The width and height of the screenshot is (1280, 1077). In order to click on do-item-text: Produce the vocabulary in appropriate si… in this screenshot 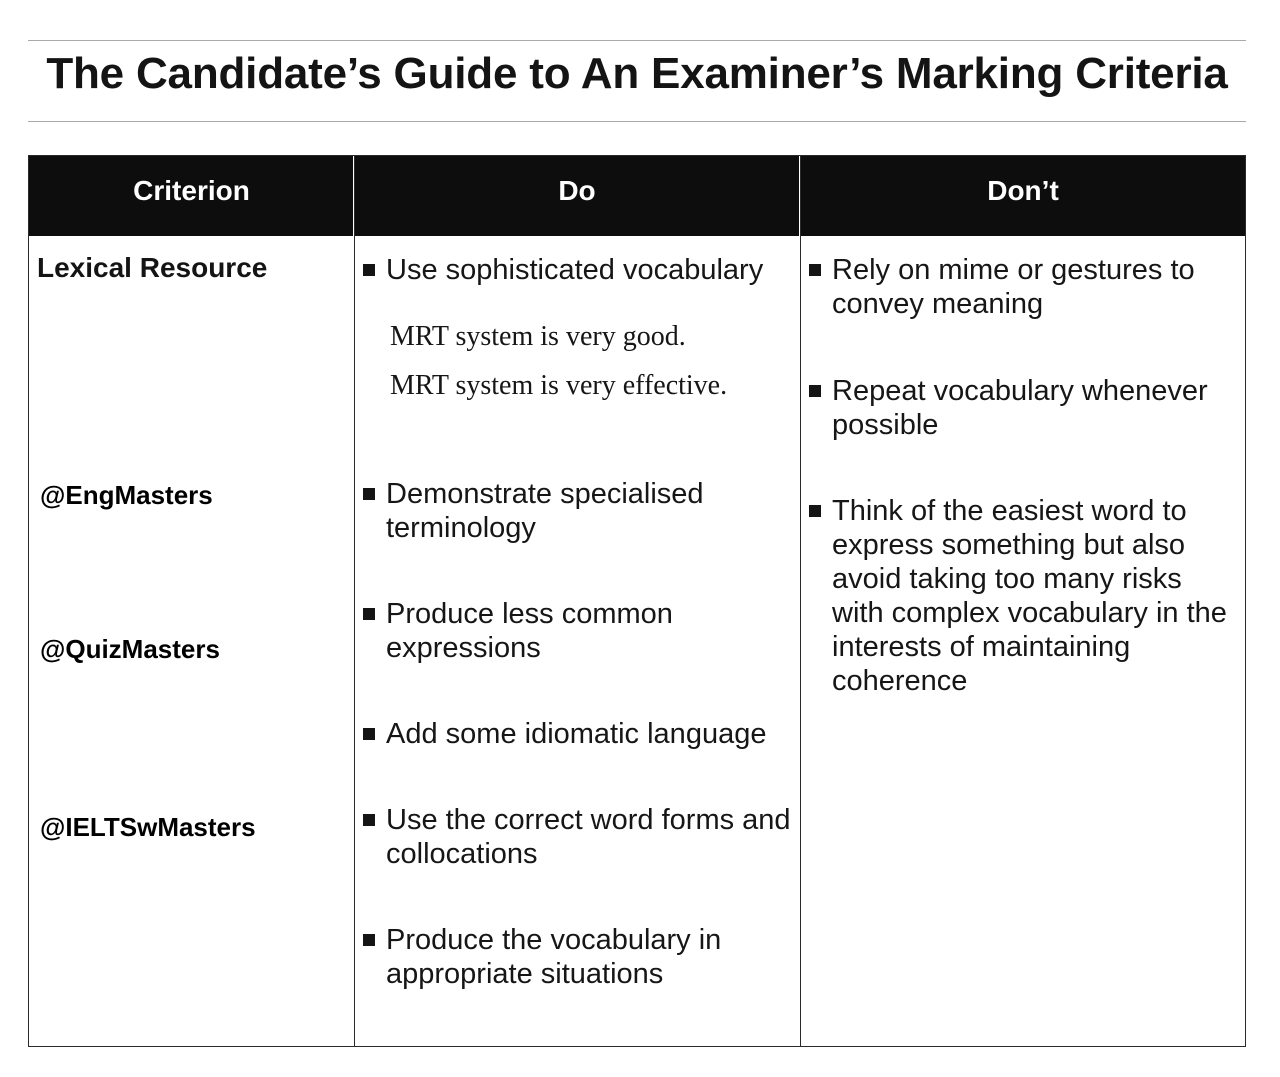, I will do `click(554, 957)`.